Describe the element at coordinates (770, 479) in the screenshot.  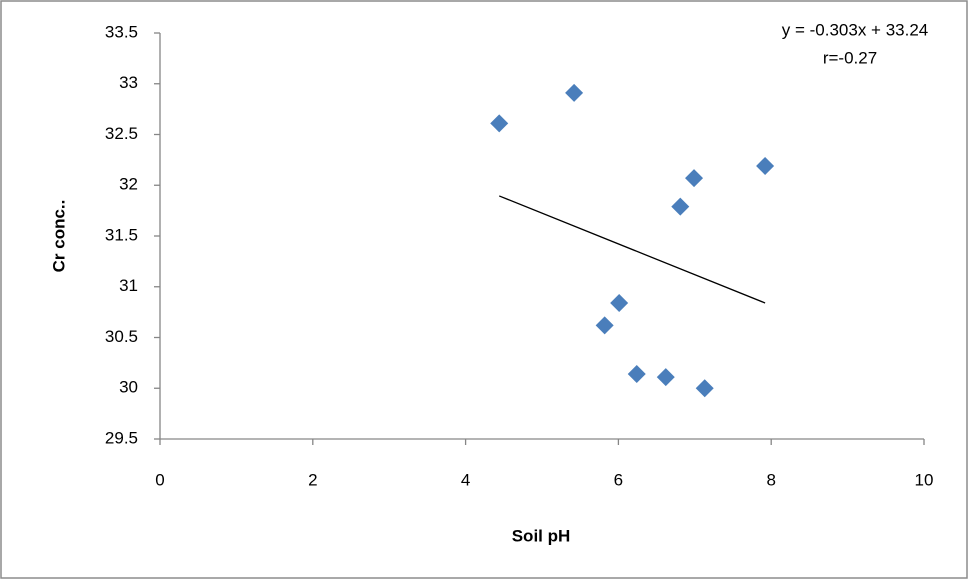
I see `x-tick-label: 8` at that location.